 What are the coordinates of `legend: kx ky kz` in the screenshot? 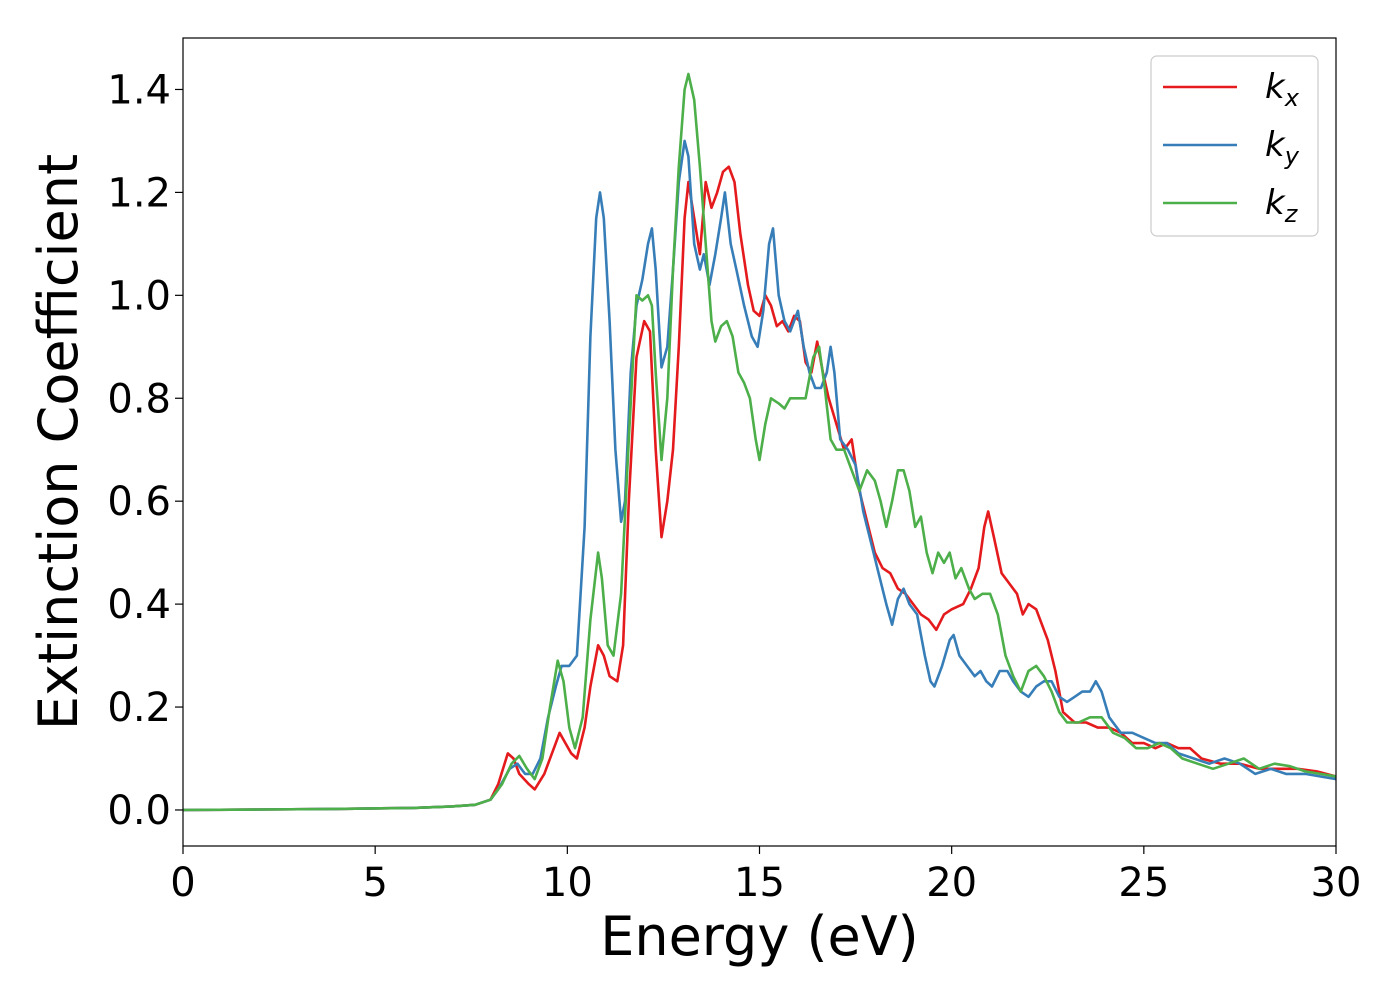 It's located at (1234, 146).